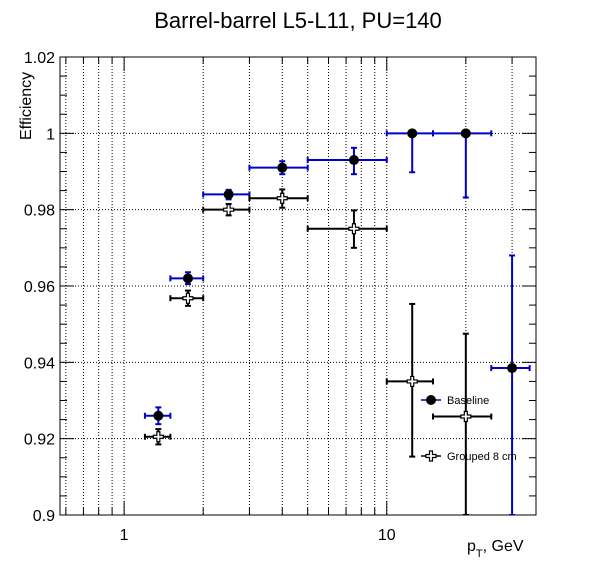 This screenshot has width=596, height=572. What do you see at coordinates (39, 287) in the screenshot?
I see `y-tick-label: 0.96` at bounding box center [39, 287].